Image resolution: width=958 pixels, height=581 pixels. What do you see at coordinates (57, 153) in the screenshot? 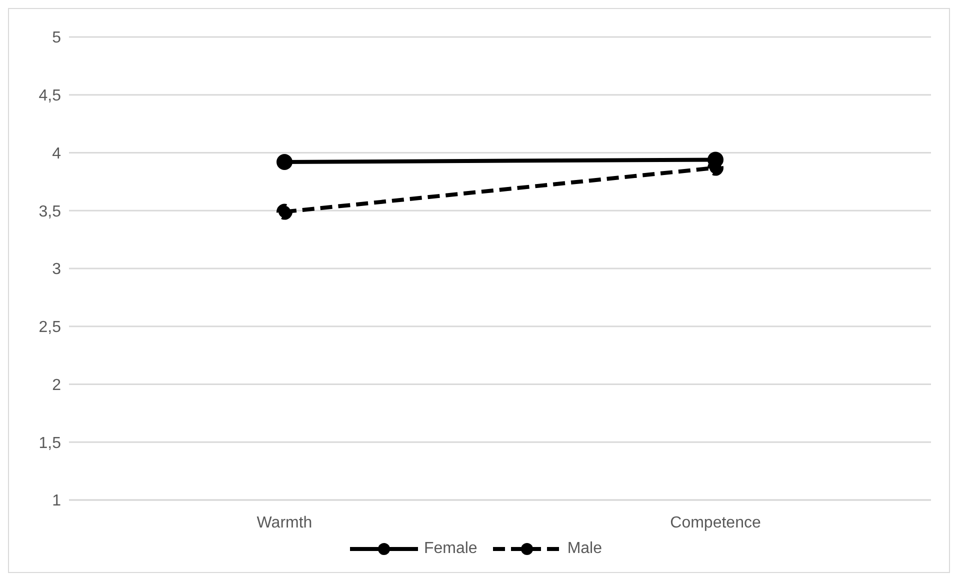
I see `y-tick-label: 4` at bounding box center [57, 153].